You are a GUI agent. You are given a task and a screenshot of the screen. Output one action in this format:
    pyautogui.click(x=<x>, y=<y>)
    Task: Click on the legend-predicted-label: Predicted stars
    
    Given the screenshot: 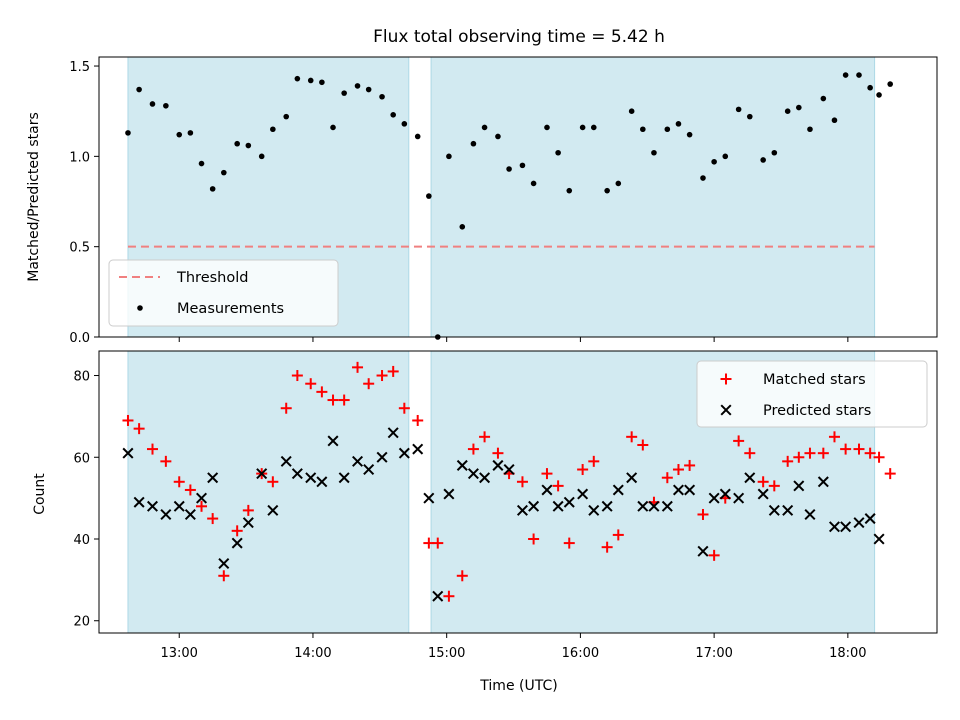 What is the action you would take?
    pyautogui.click(x=817, y=411)
    